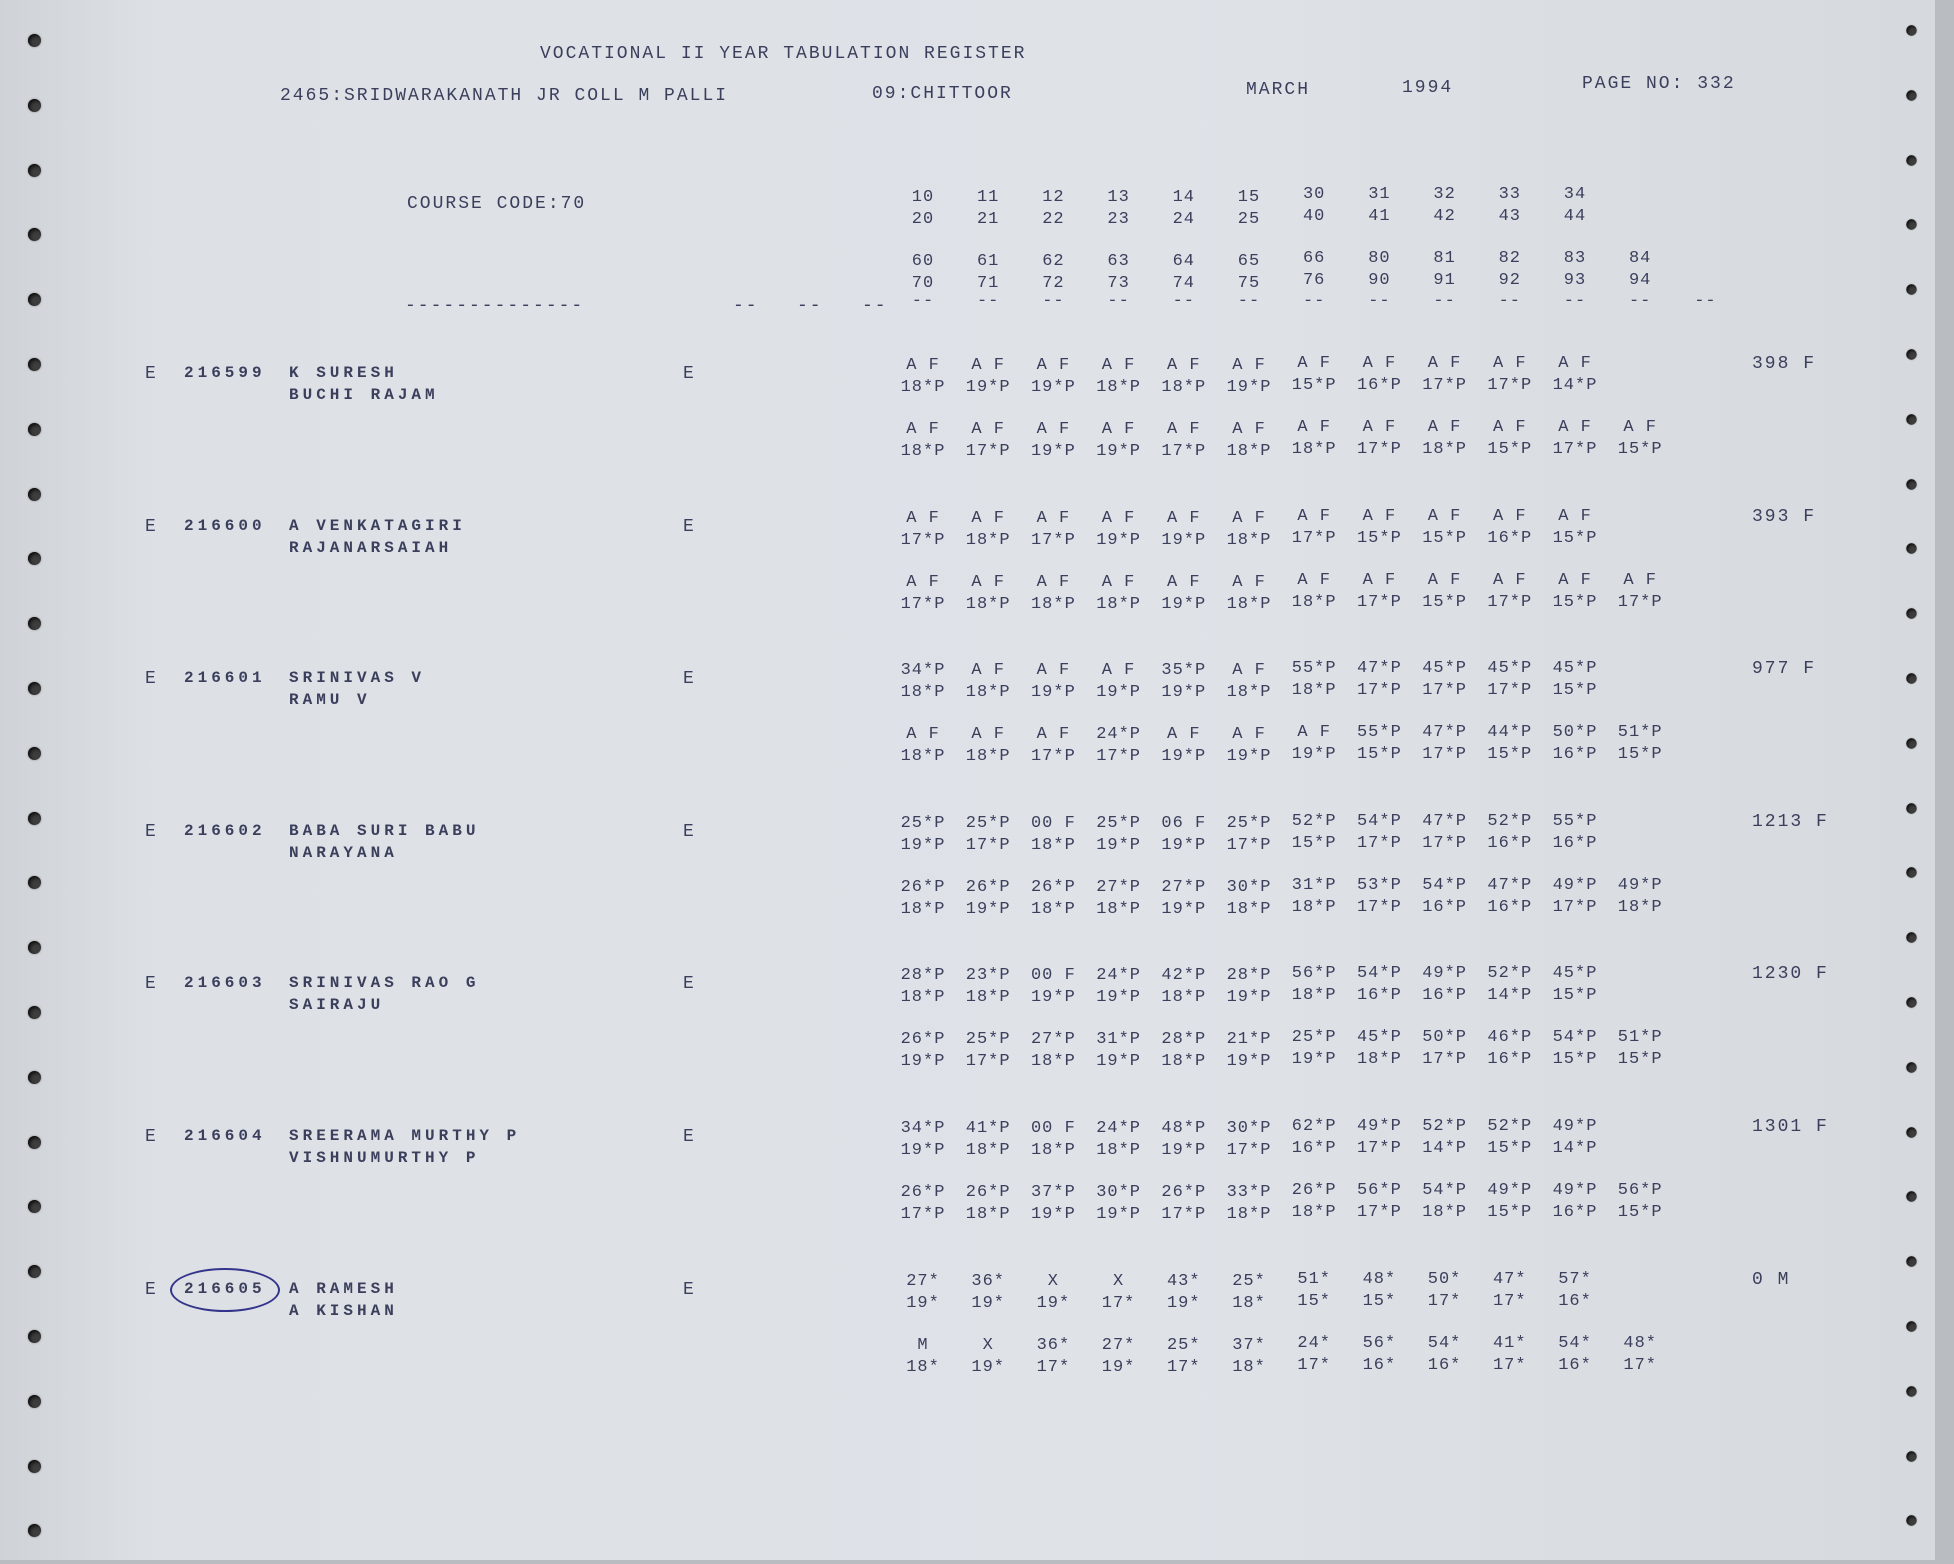 The width and height of the screenshot is (1954, 1564). Describe the element at coordinates (1444, 733) in the screenshot. I see `mark-cell: 47*P` at that location.